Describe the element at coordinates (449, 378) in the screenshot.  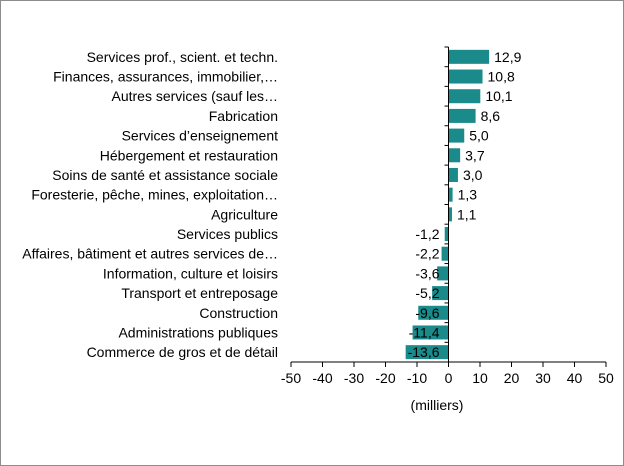
I see `x-tick-label: 0` at that location.